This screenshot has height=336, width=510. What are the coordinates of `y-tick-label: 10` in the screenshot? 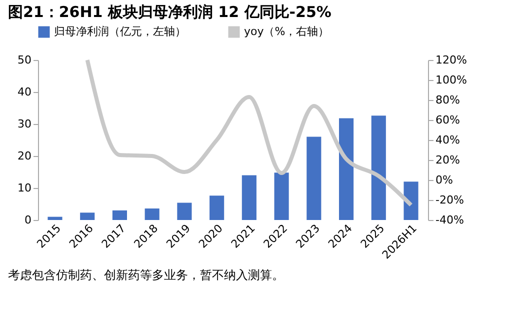 It's located at (25, 188).